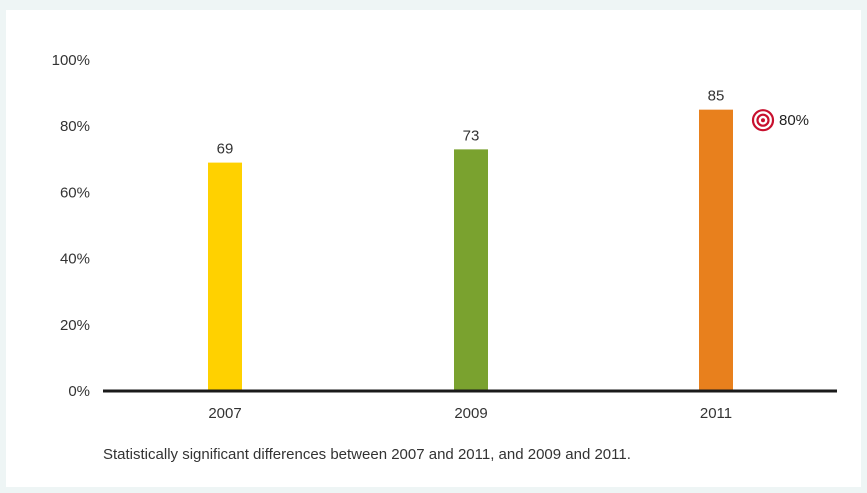 This screenshot has width=867, height=493. I want to click on y-tick-label: 100%, so click(71, 60).